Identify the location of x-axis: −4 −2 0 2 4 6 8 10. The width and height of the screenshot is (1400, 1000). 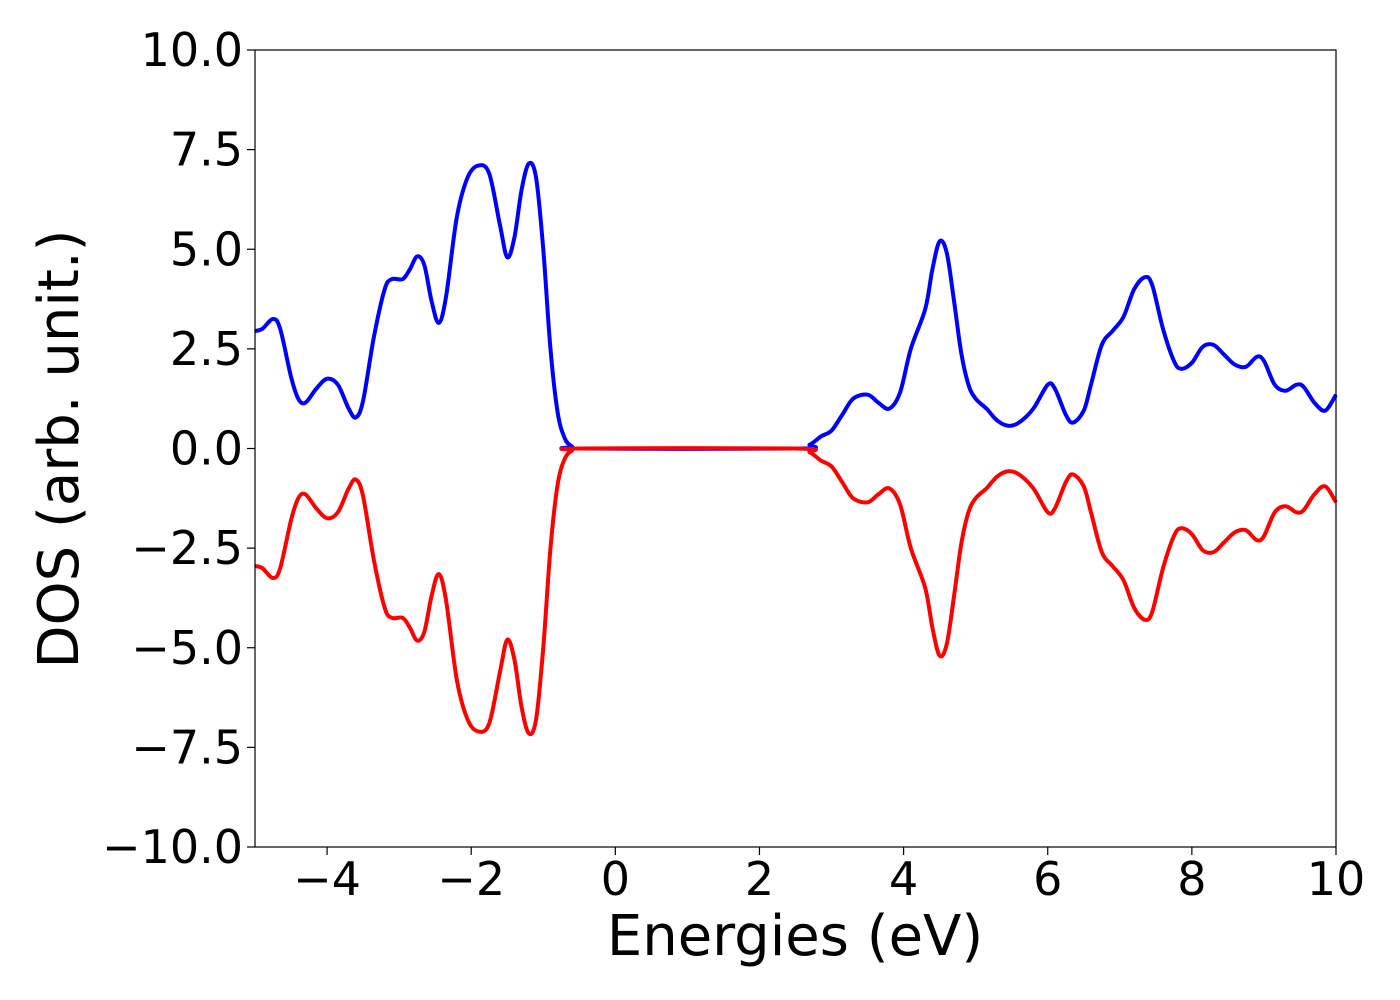
(829, 876).